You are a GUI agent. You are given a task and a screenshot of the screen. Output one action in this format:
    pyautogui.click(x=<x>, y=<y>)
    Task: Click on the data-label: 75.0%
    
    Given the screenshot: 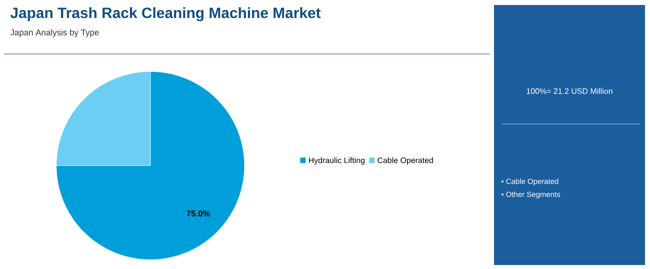 What is the action you would take?
    pyautogui.click(x=198, y=213)
    